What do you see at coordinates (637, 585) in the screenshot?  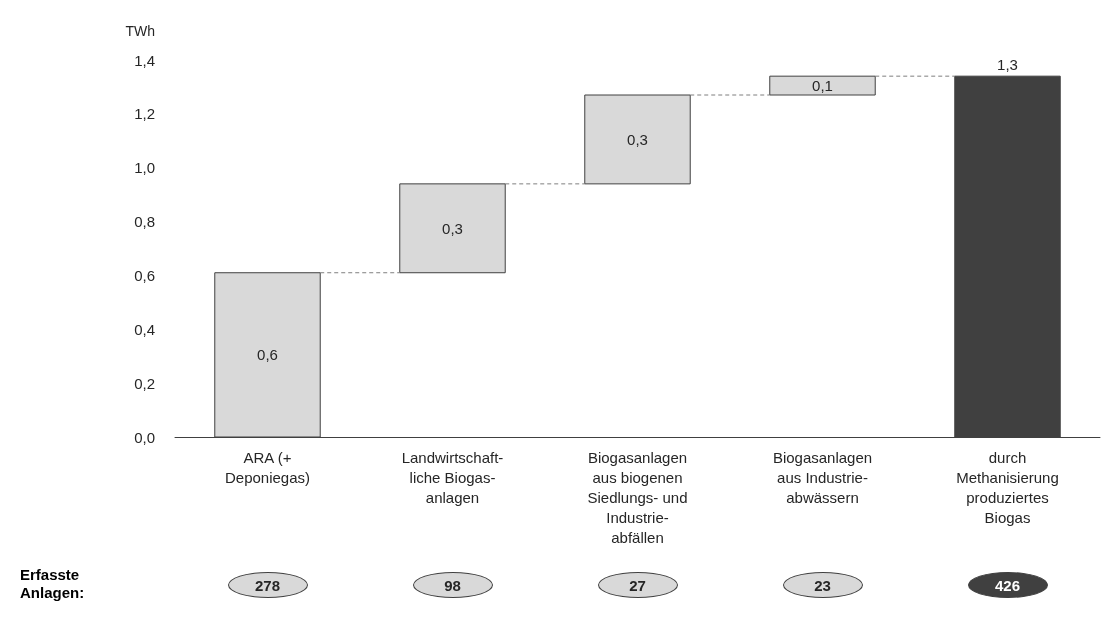 I see `oval-badge: 27` at bounding box center [637, 585].